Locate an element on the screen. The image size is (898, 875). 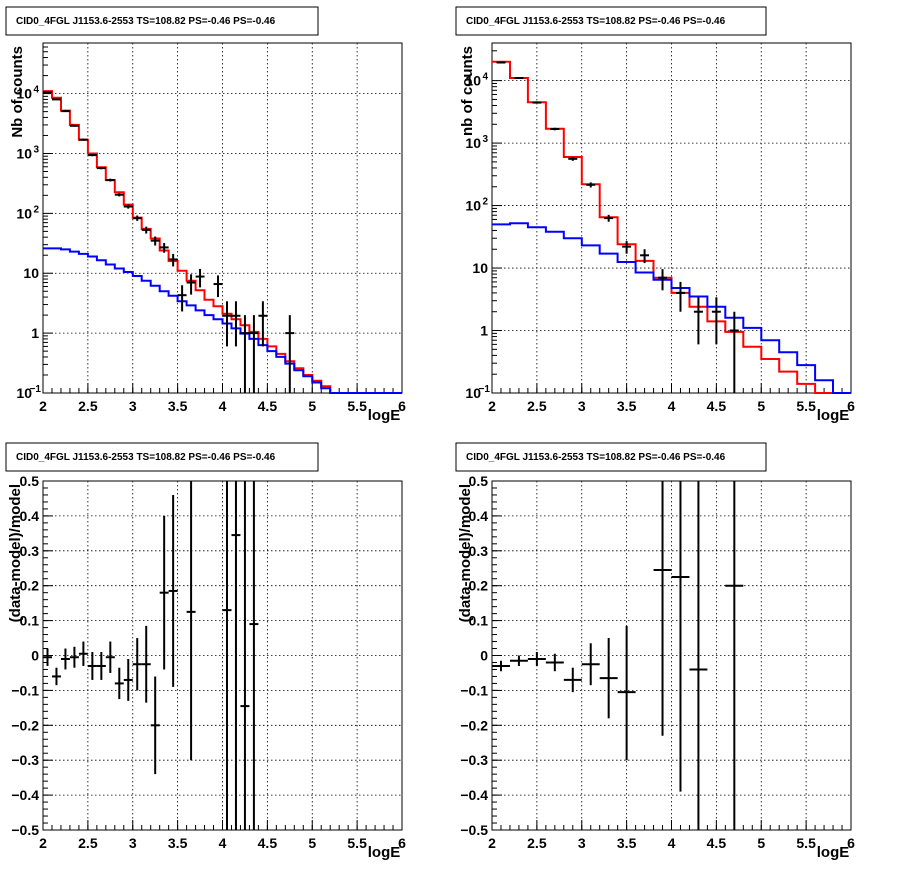
y-tick-label: 0.5 is located at coordinates (479, 481).